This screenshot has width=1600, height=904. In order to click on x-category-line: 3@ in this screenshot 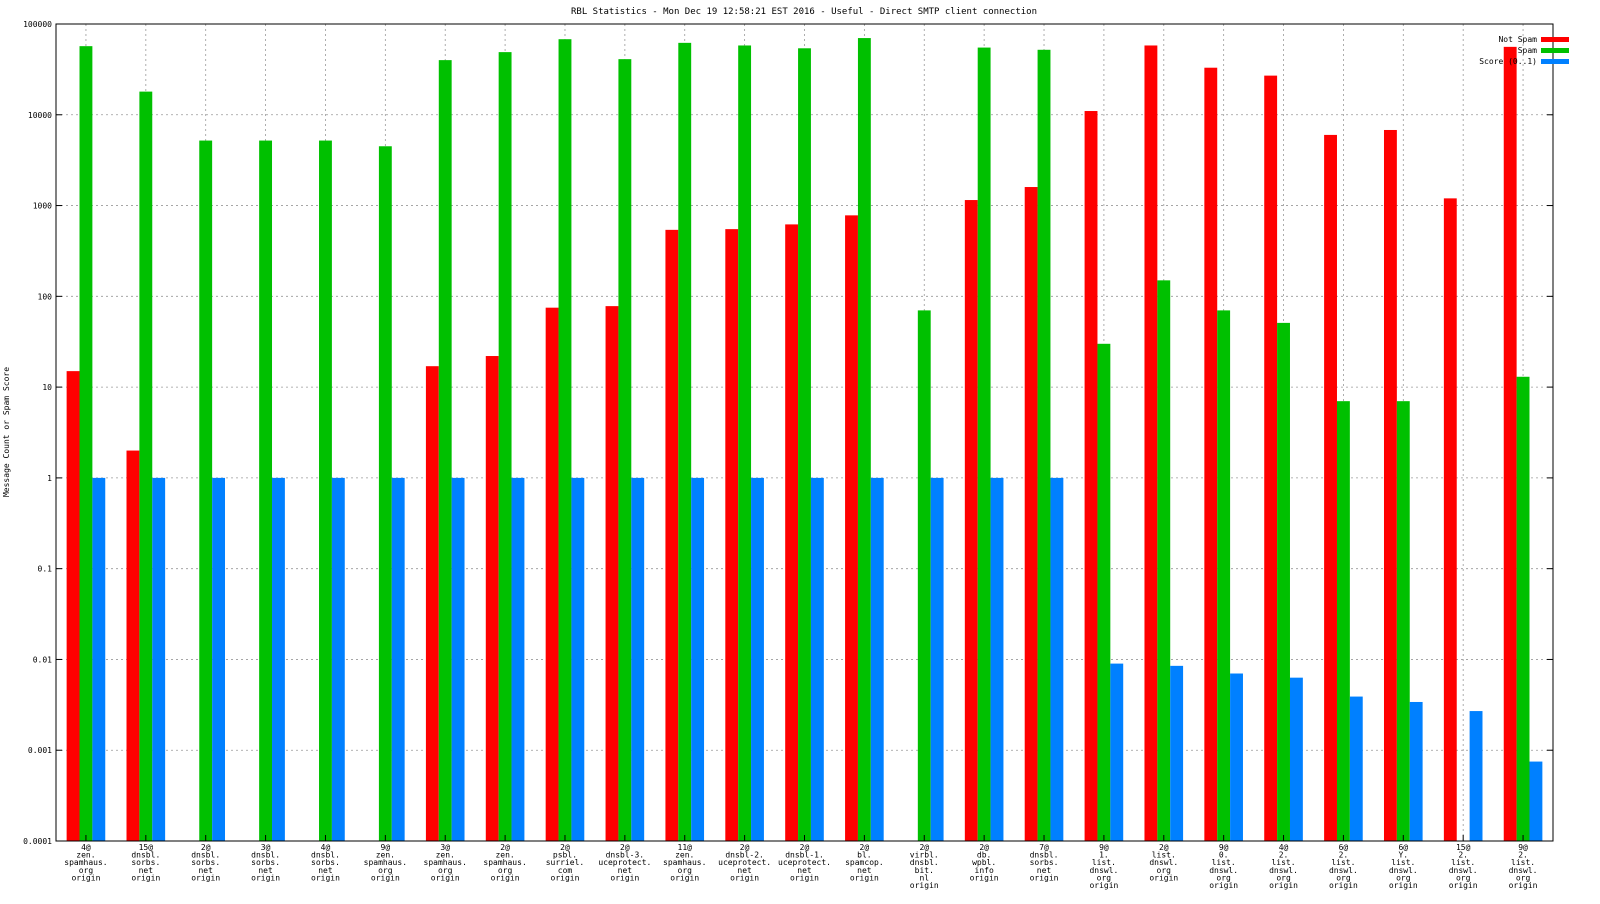, I will do `click(266, 847)`.